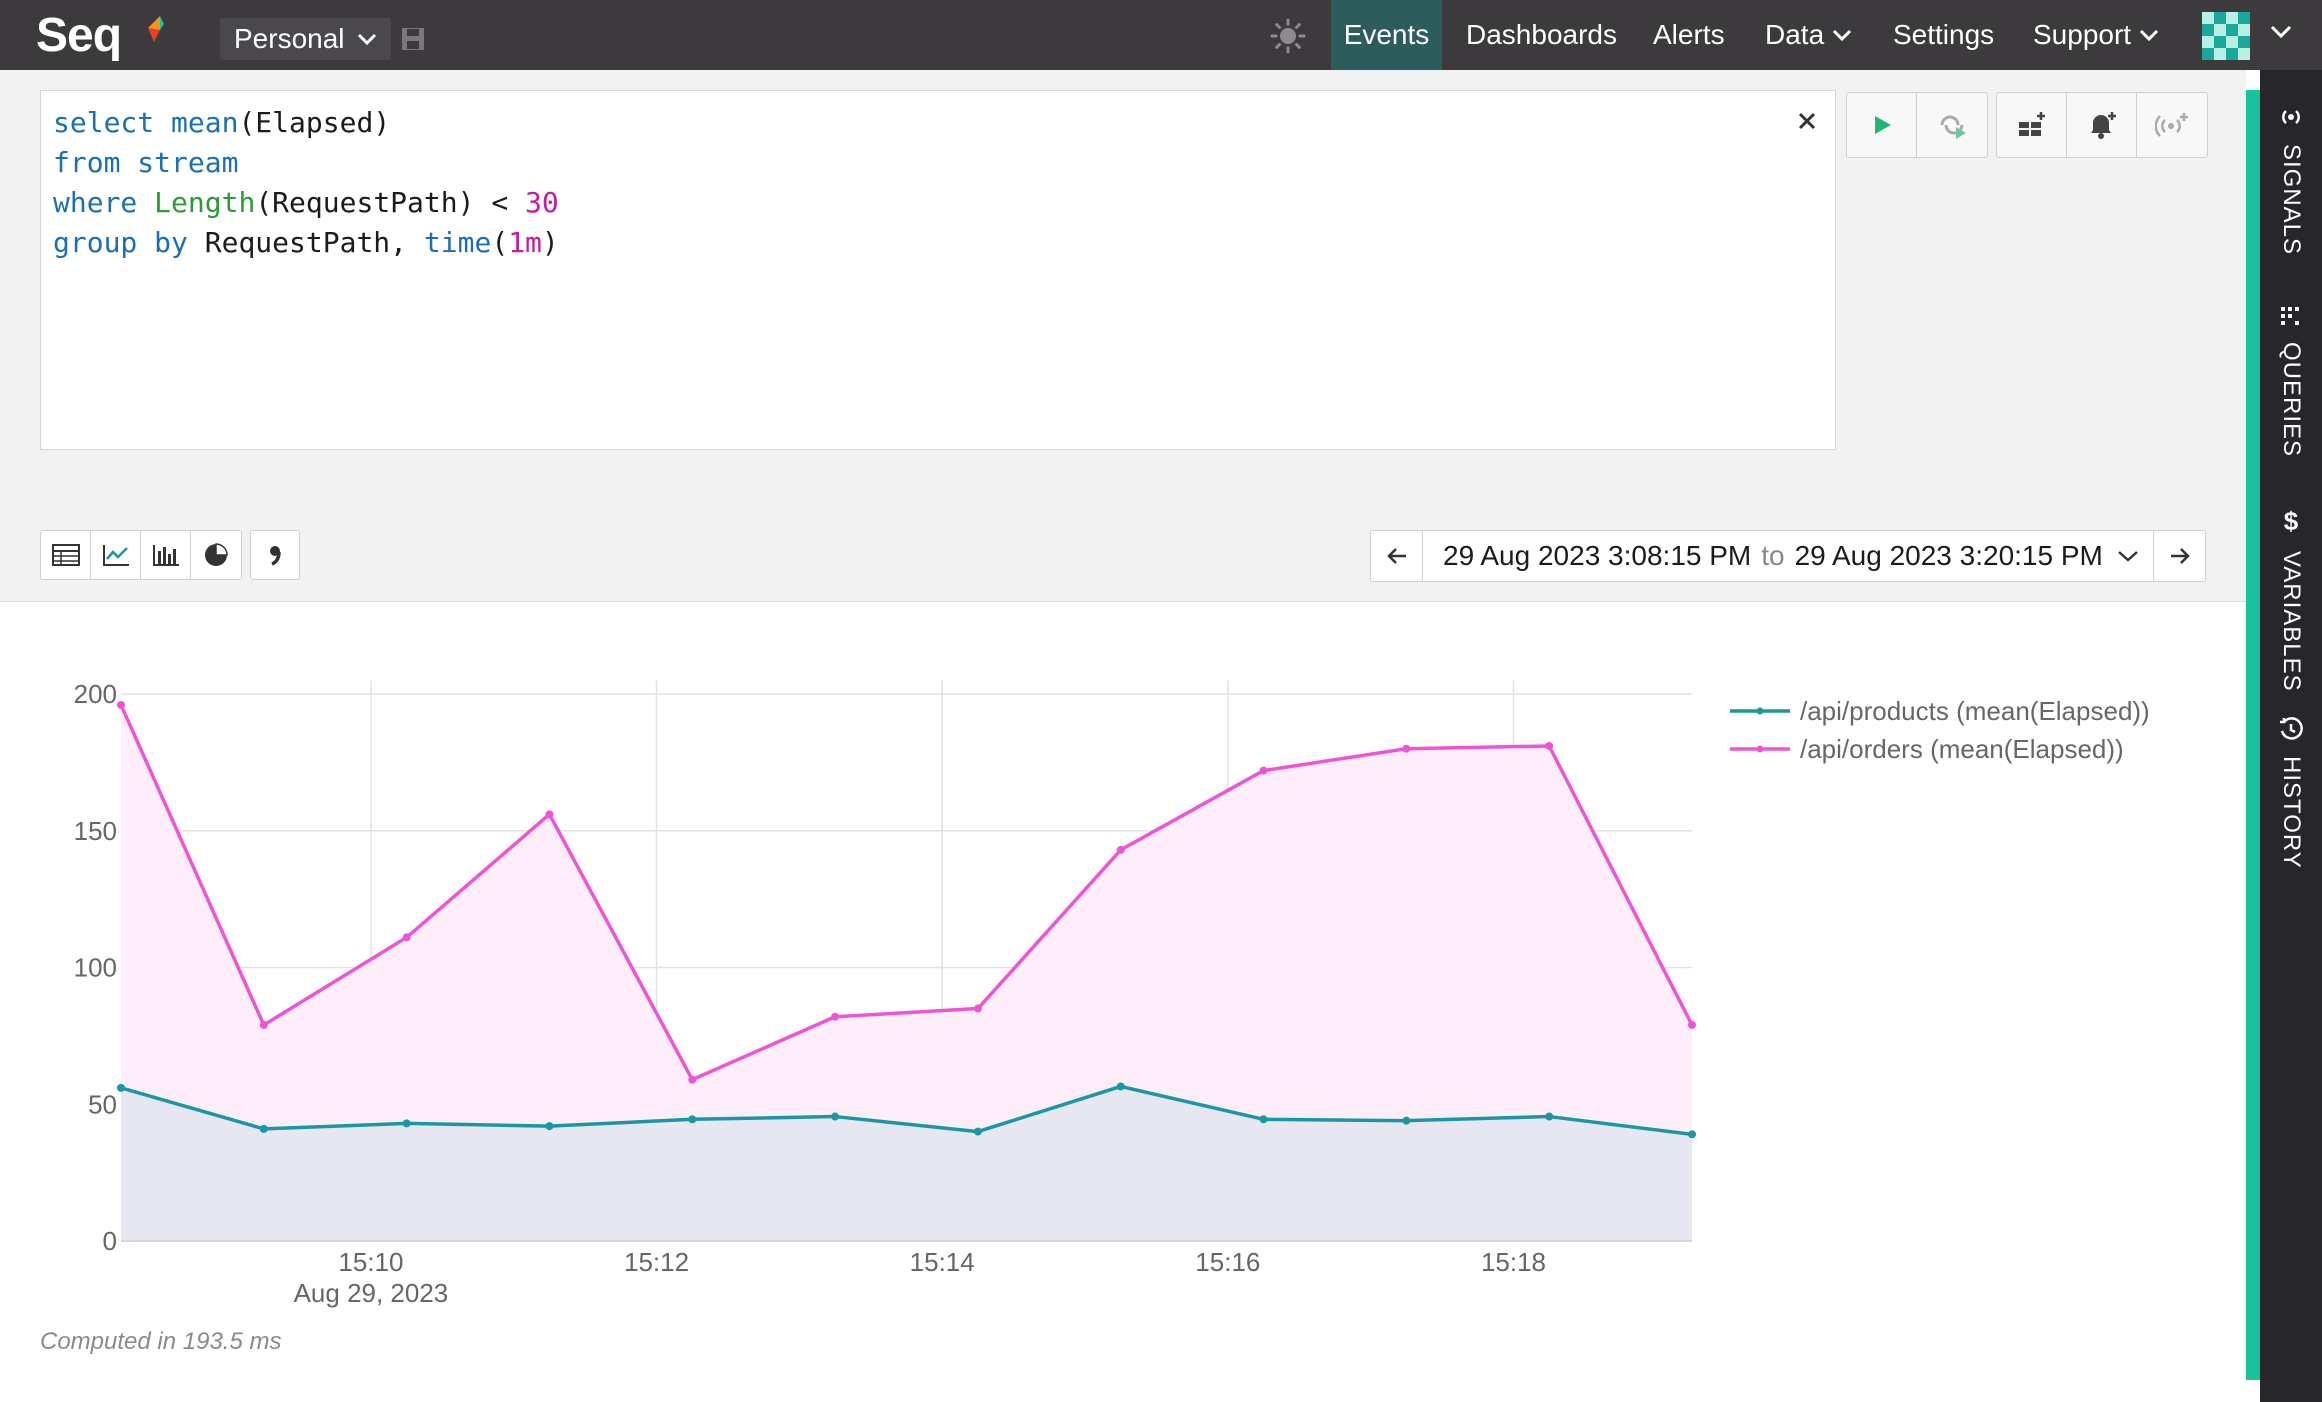 The width and height of the screenshot is (2322, 1402). I want to click on range-back-button, so click(1397, 556).